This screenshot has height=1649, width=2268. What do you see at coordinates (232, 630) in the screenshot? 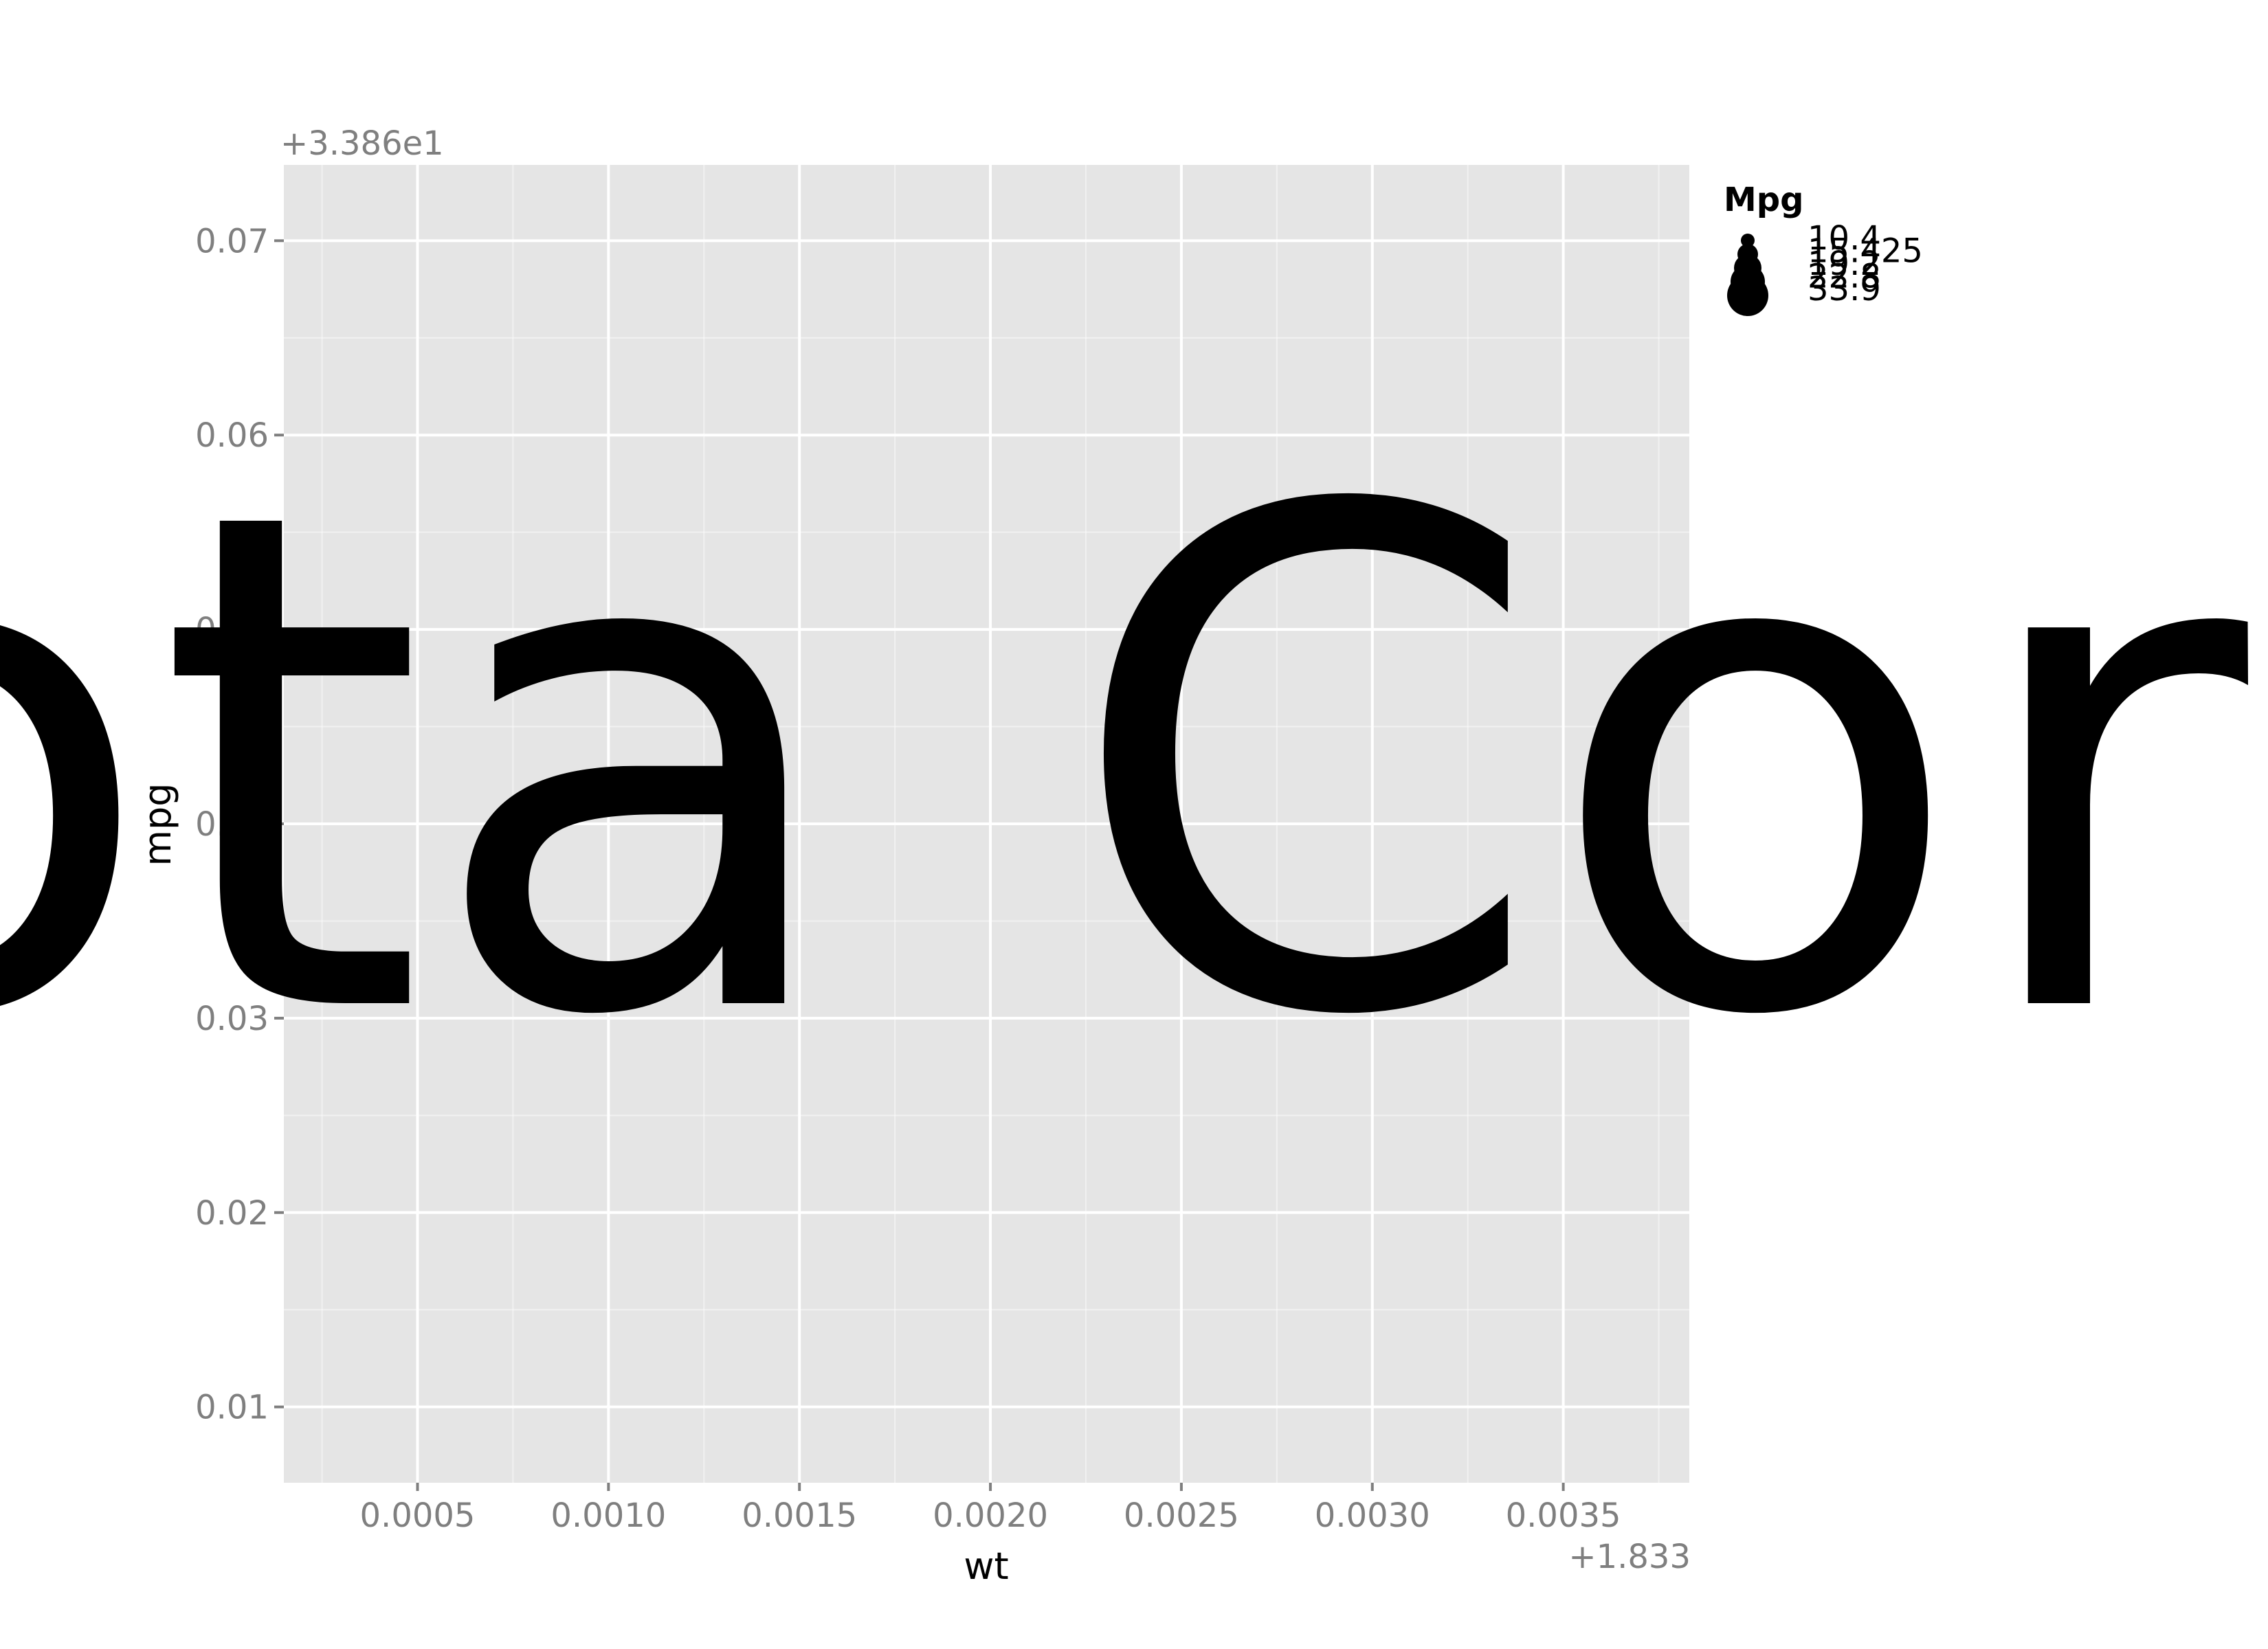
I see `y-tick-label: 0.05` at bounding box center [232, 630].